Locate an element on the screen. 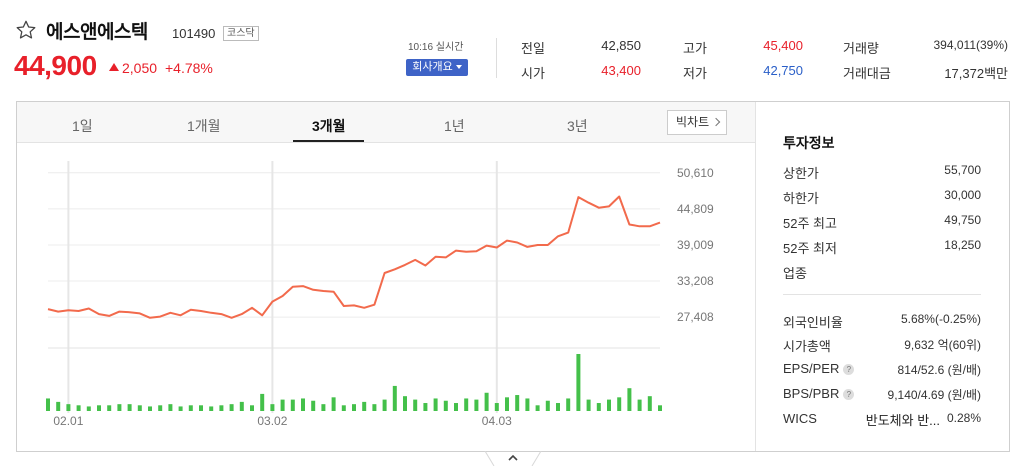 This screenshot has width=1027, height=466. active-tab-indicator is located at coordinates (328, 141).